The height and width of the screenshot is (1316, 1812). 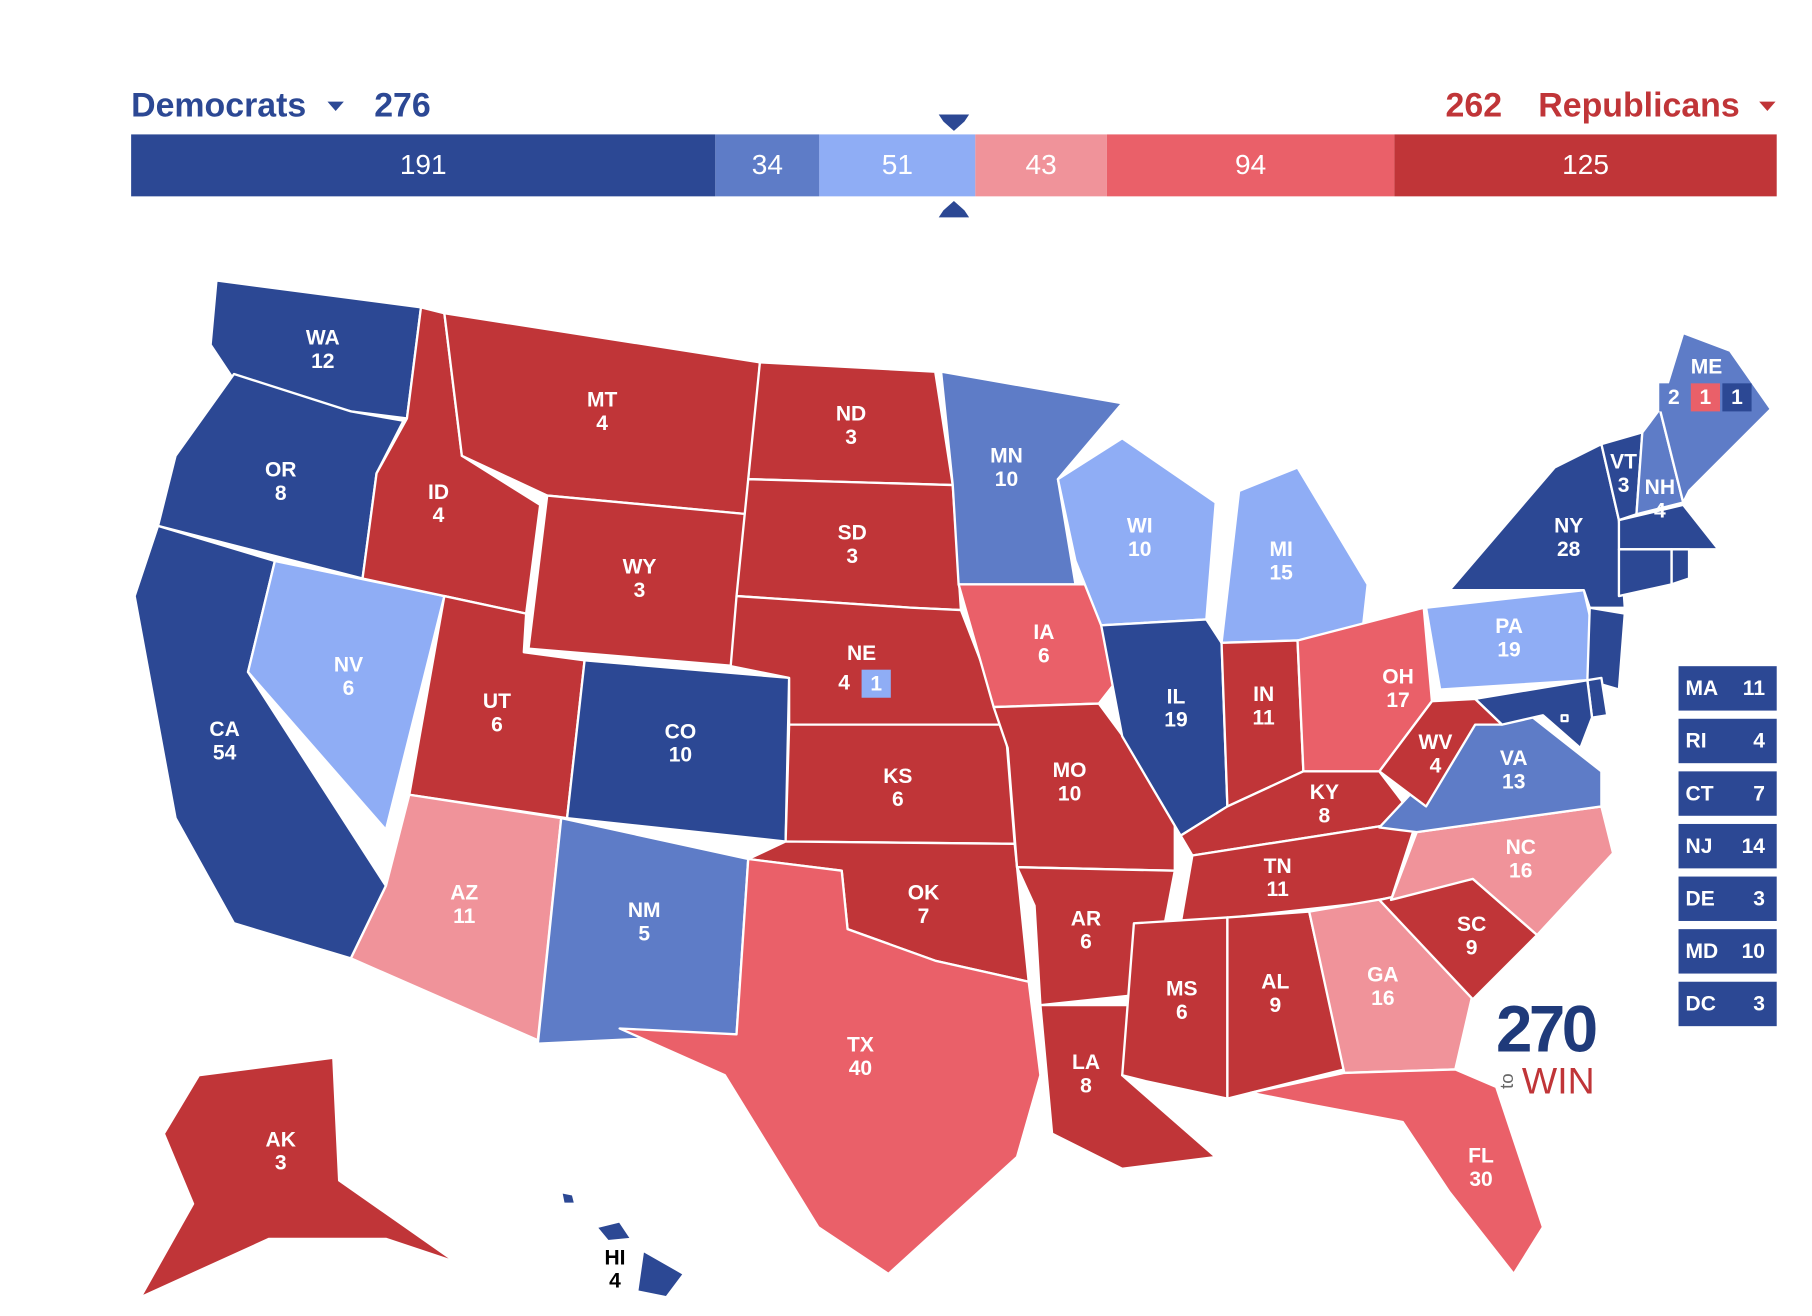 What do you see at coordinates (1638, 105) in the screenshot?
I see `right-party-name: Republicans` at bounding box center [1638, 105].